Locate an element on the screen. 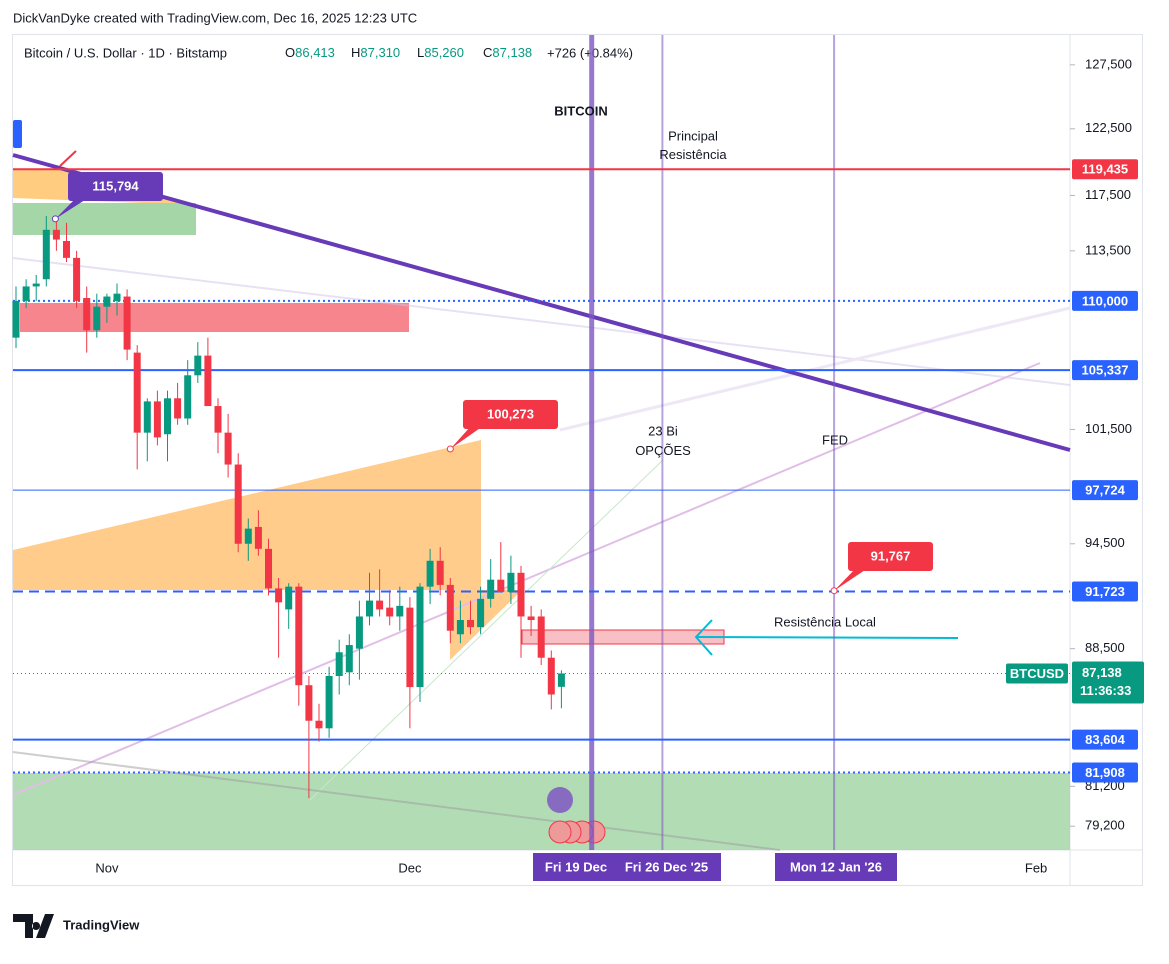 The image size is (1169, 964). annotation: Principal is located at coordinates (693, 135).